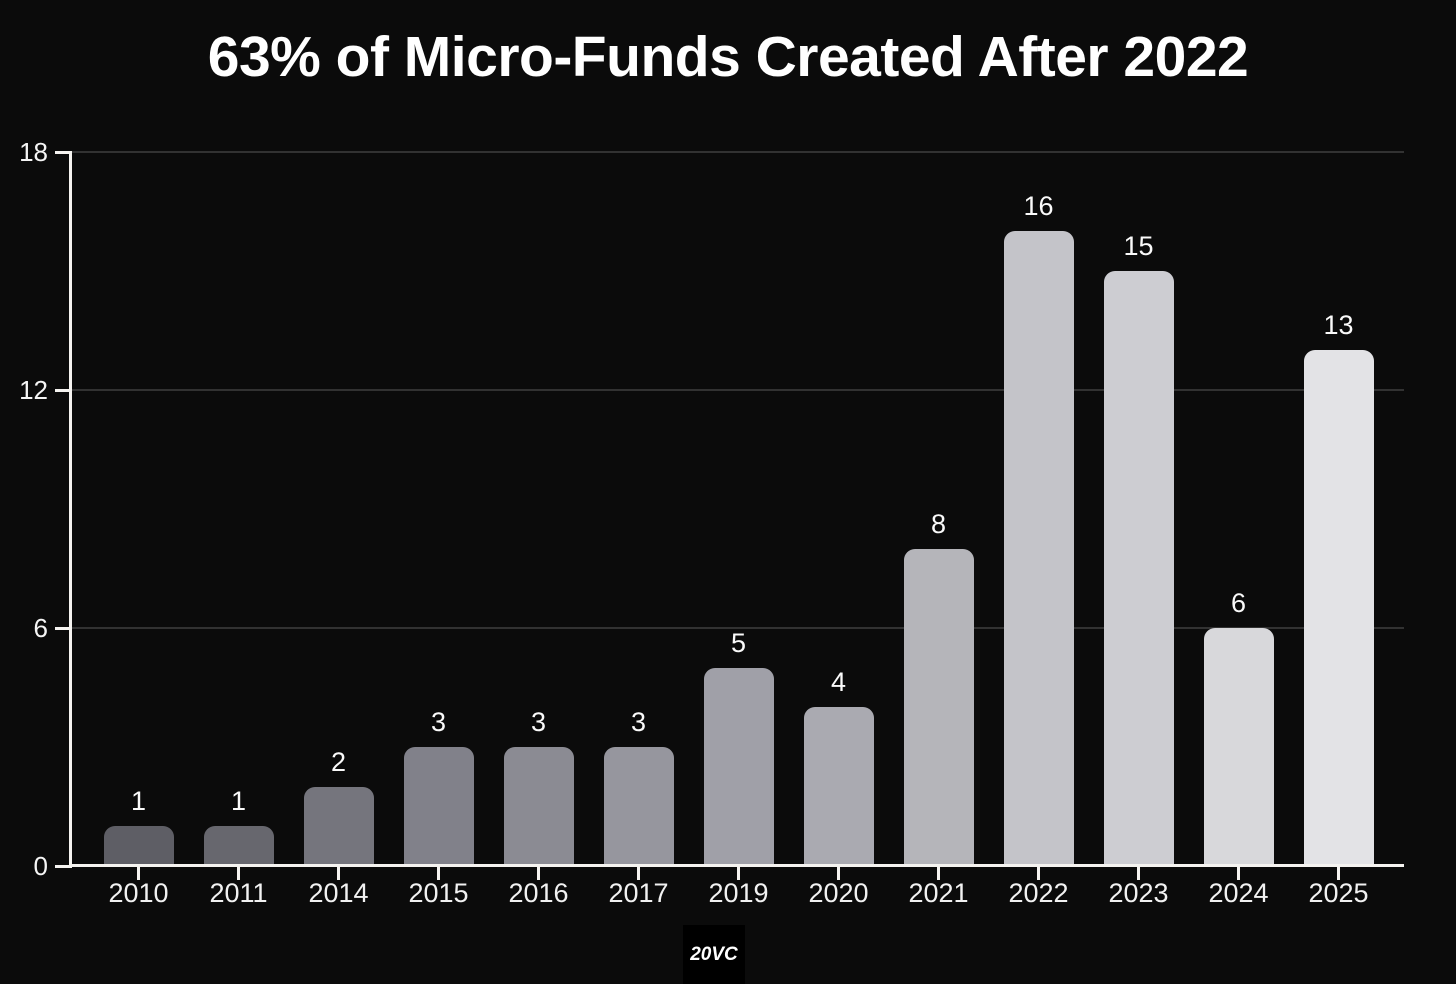  I want to click on x-tick-label-2024: 2024, so click(1238, 893).